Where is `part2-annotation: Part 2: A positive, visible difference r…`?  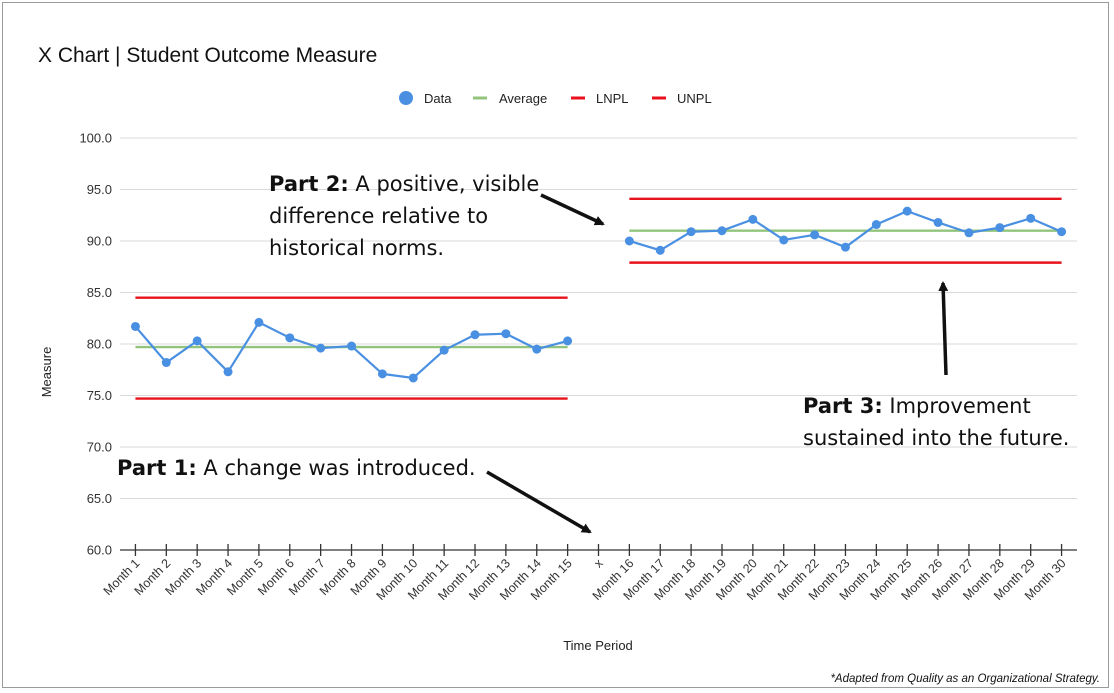 part2-annotation: Part 2: A positive, visible difference r… is located at coordinates (404, 216).